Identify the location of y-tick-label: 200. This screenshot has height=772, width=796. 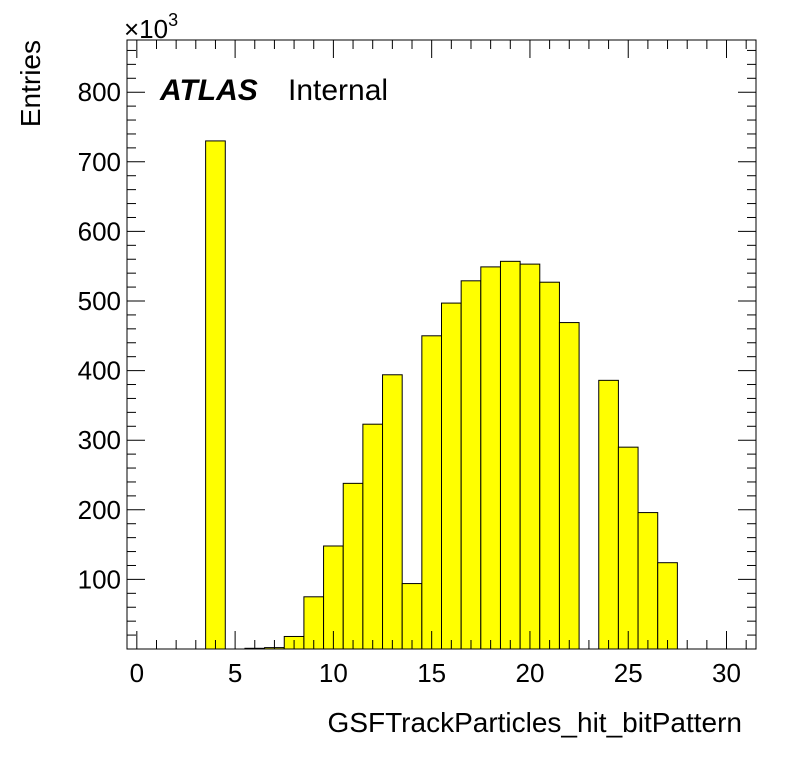
(99, 510).